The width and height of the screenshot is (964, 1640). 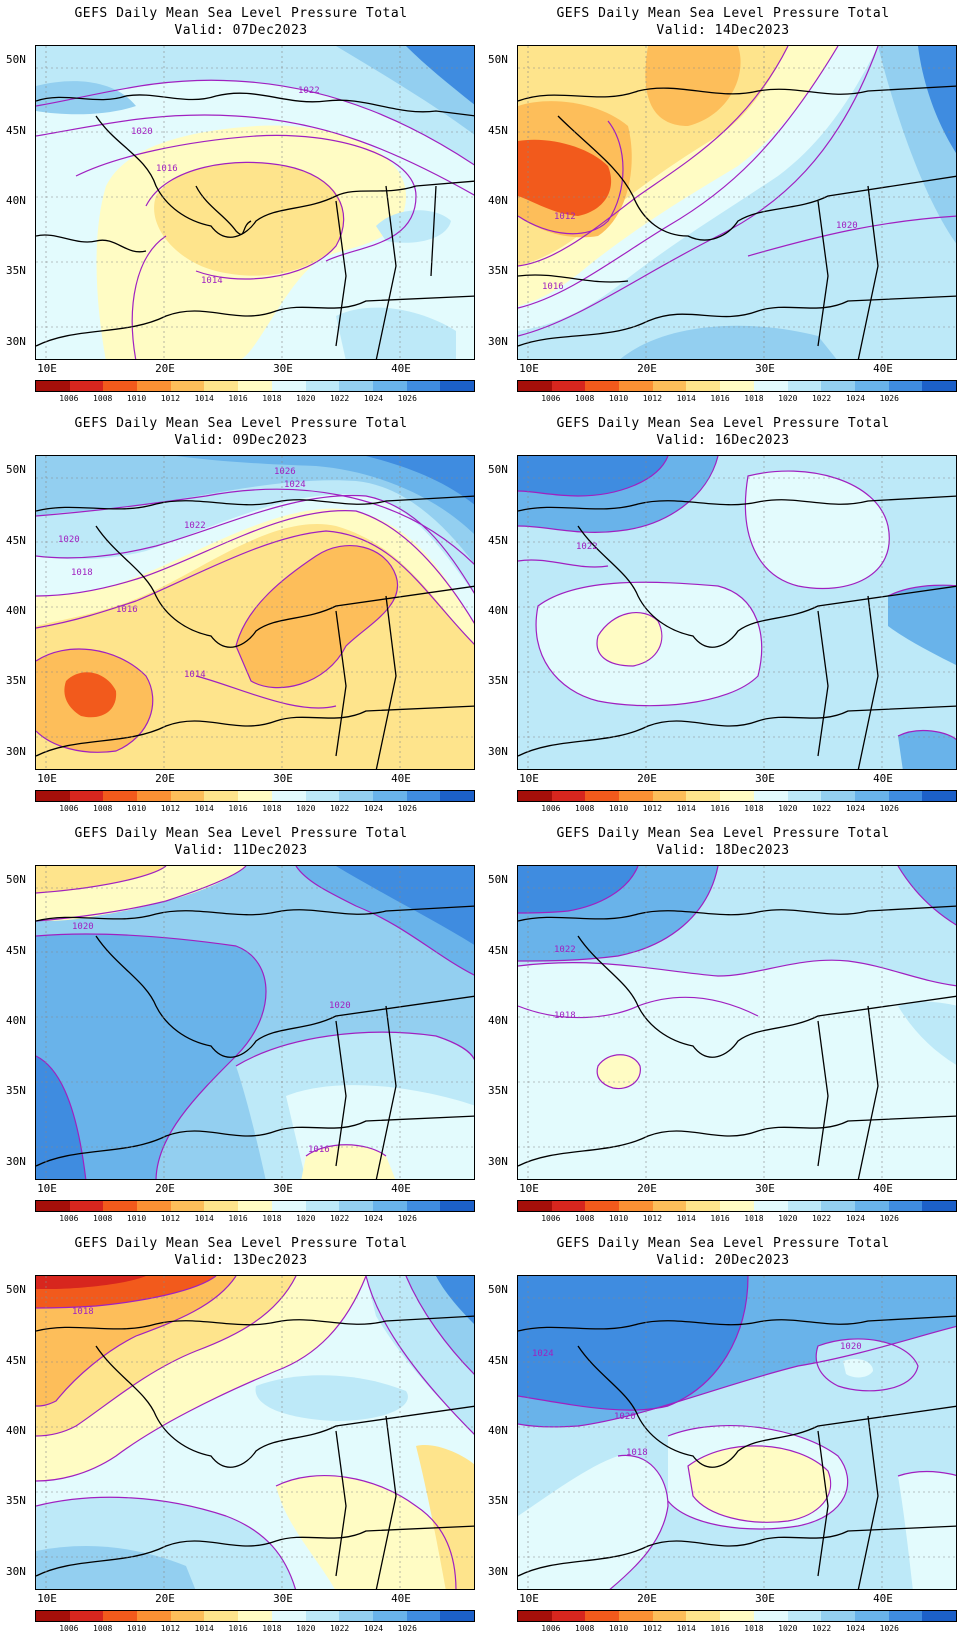 What do you see at coordinates (285, 472) in the screenshot?
I see `contour-label: 1026` at bounding box center [285, 472].